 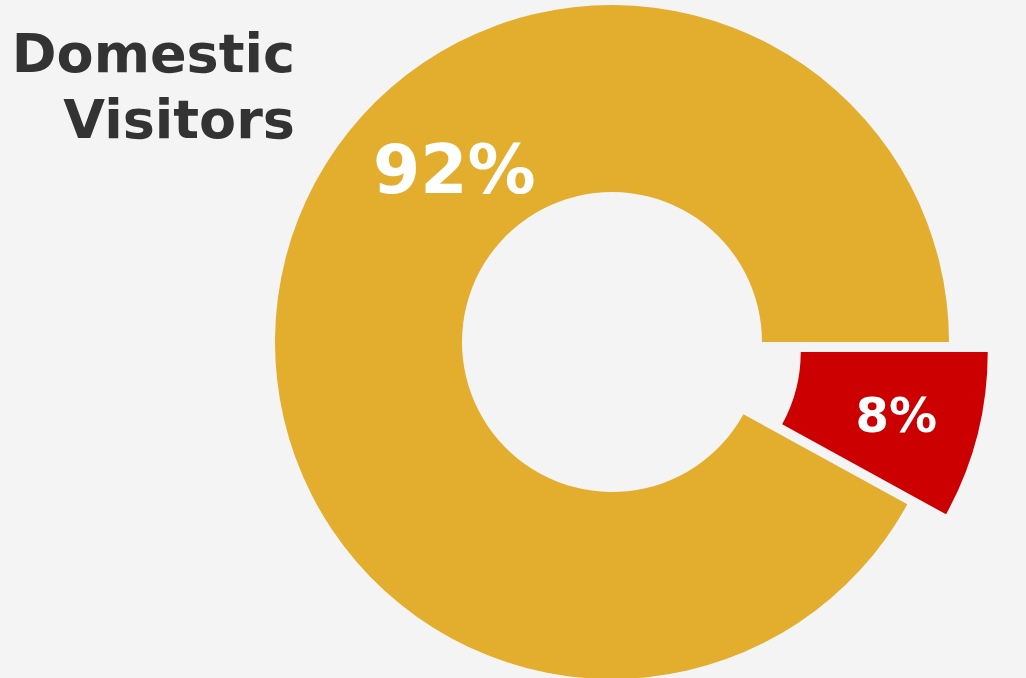 I want to click on data-label: 8%, so click(x=896, y=414).